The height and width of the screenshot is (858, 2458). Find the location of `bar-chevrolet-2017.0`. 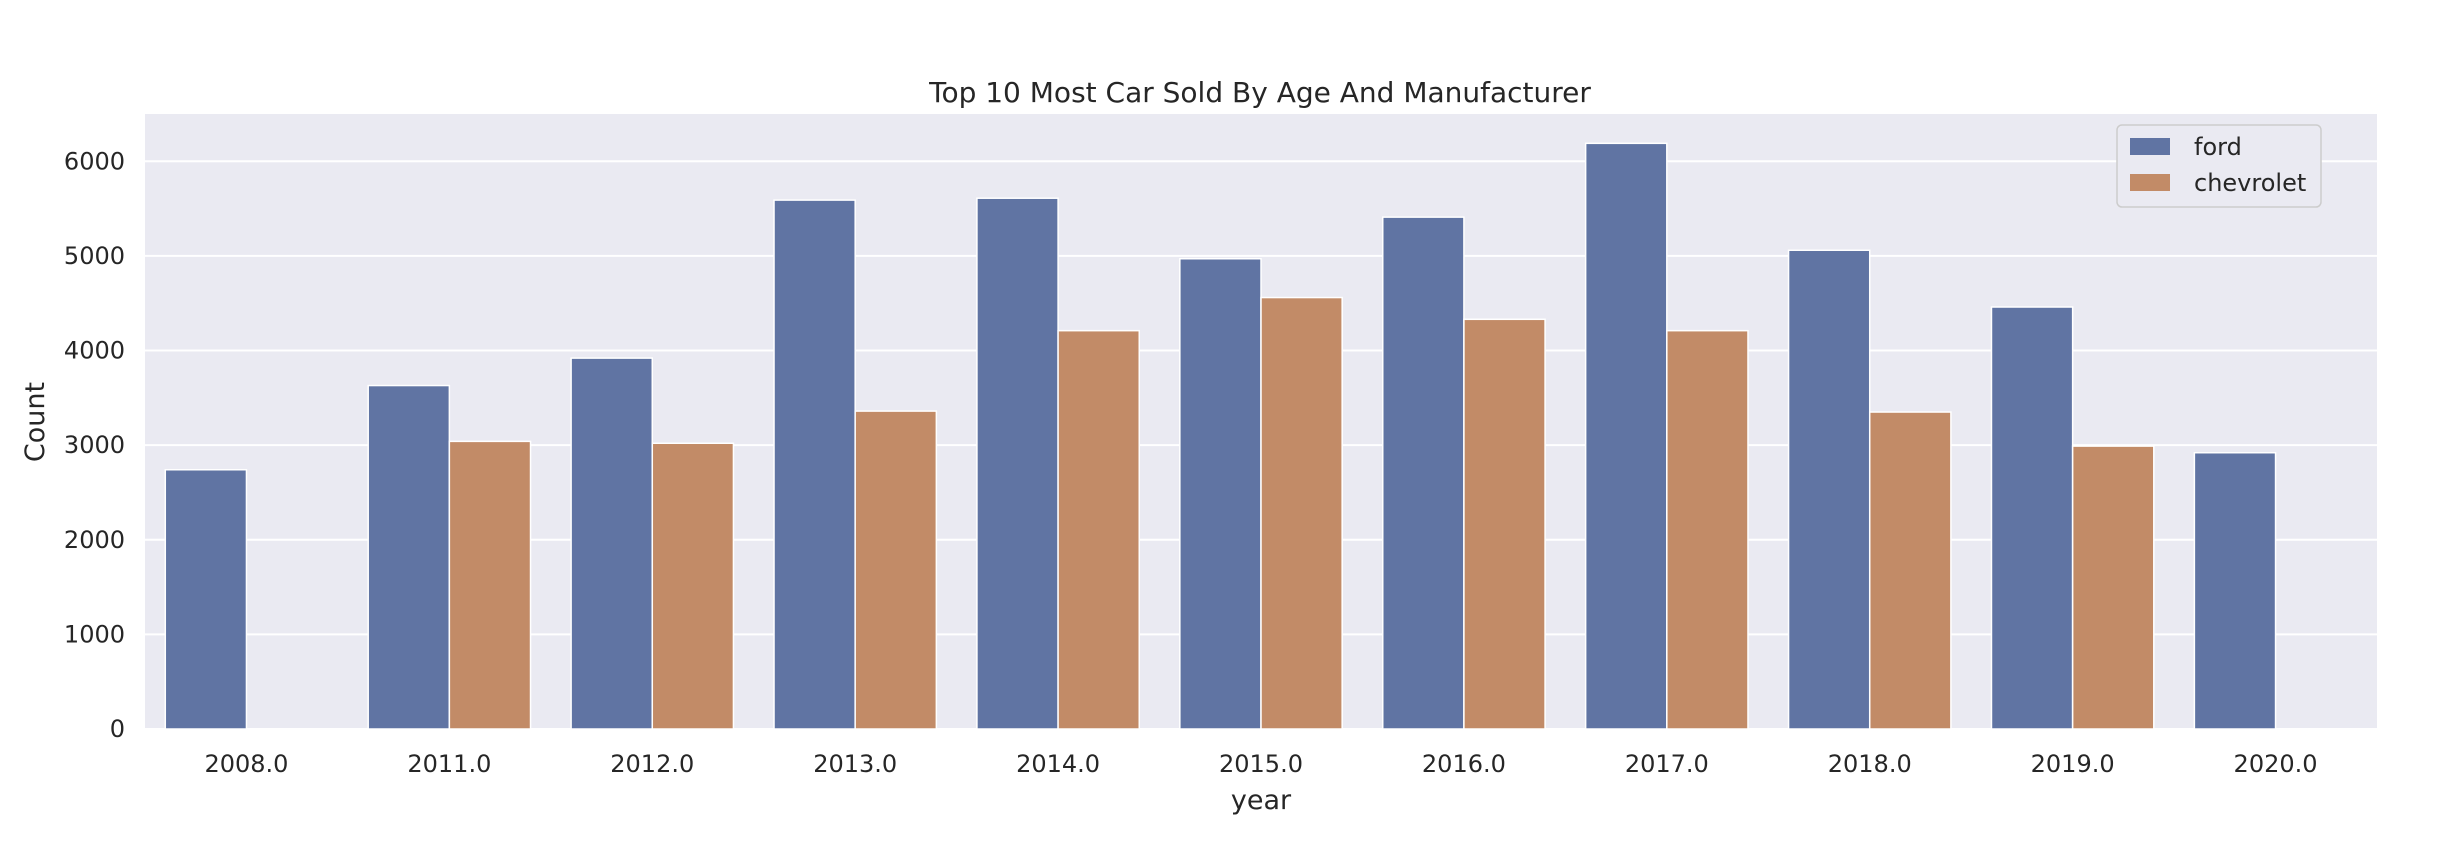

bar-chevrolet-2017.0 is located at coordinates (1707, 529).